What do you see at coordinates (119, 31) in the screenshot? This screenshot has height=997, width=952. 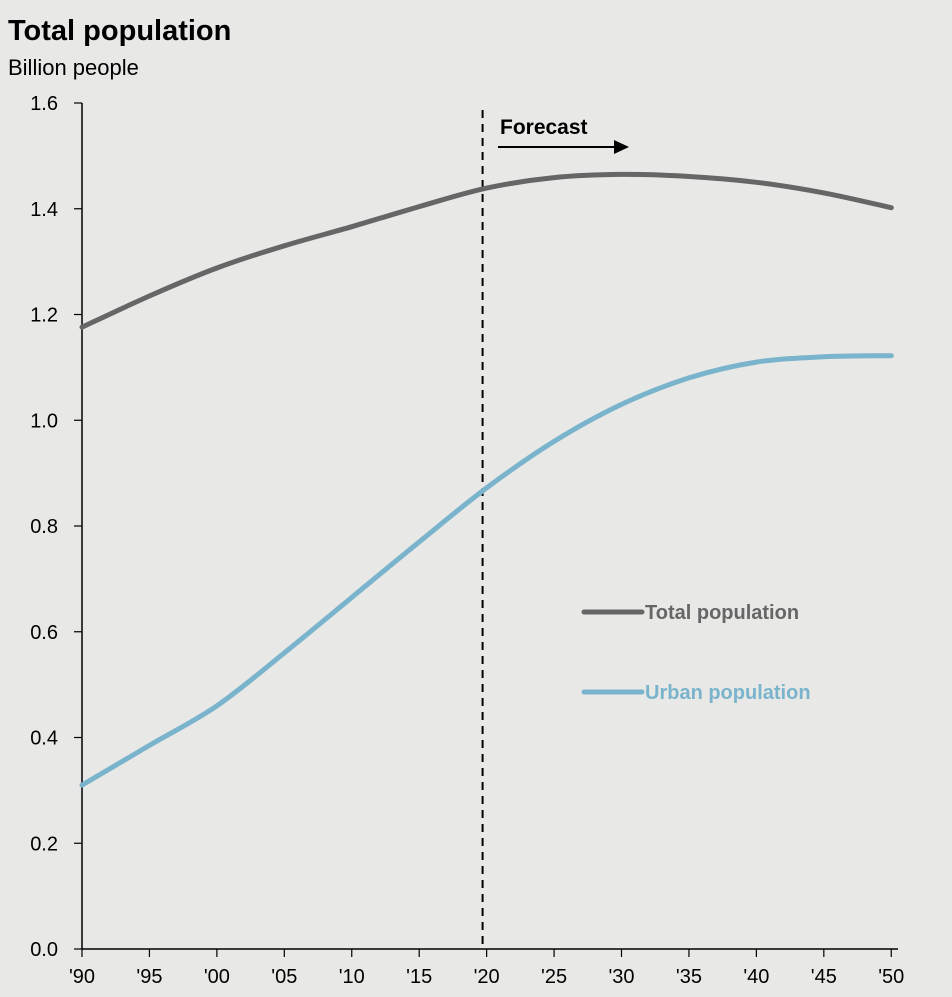 I see `chart-title: Total population` at bounding box center [119, 31].